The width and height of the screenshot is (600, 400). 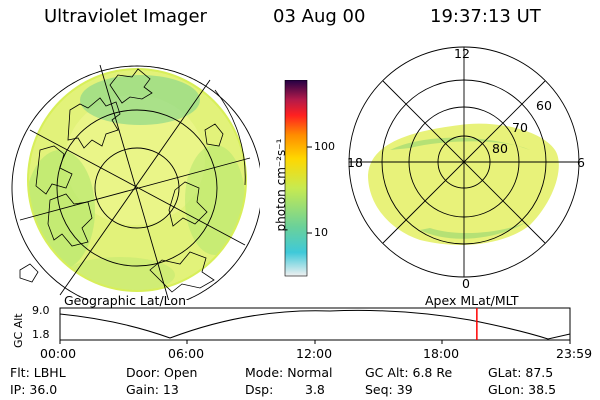 I want to click on status-ip: IP: 36.0, so click(x=34, y=389).